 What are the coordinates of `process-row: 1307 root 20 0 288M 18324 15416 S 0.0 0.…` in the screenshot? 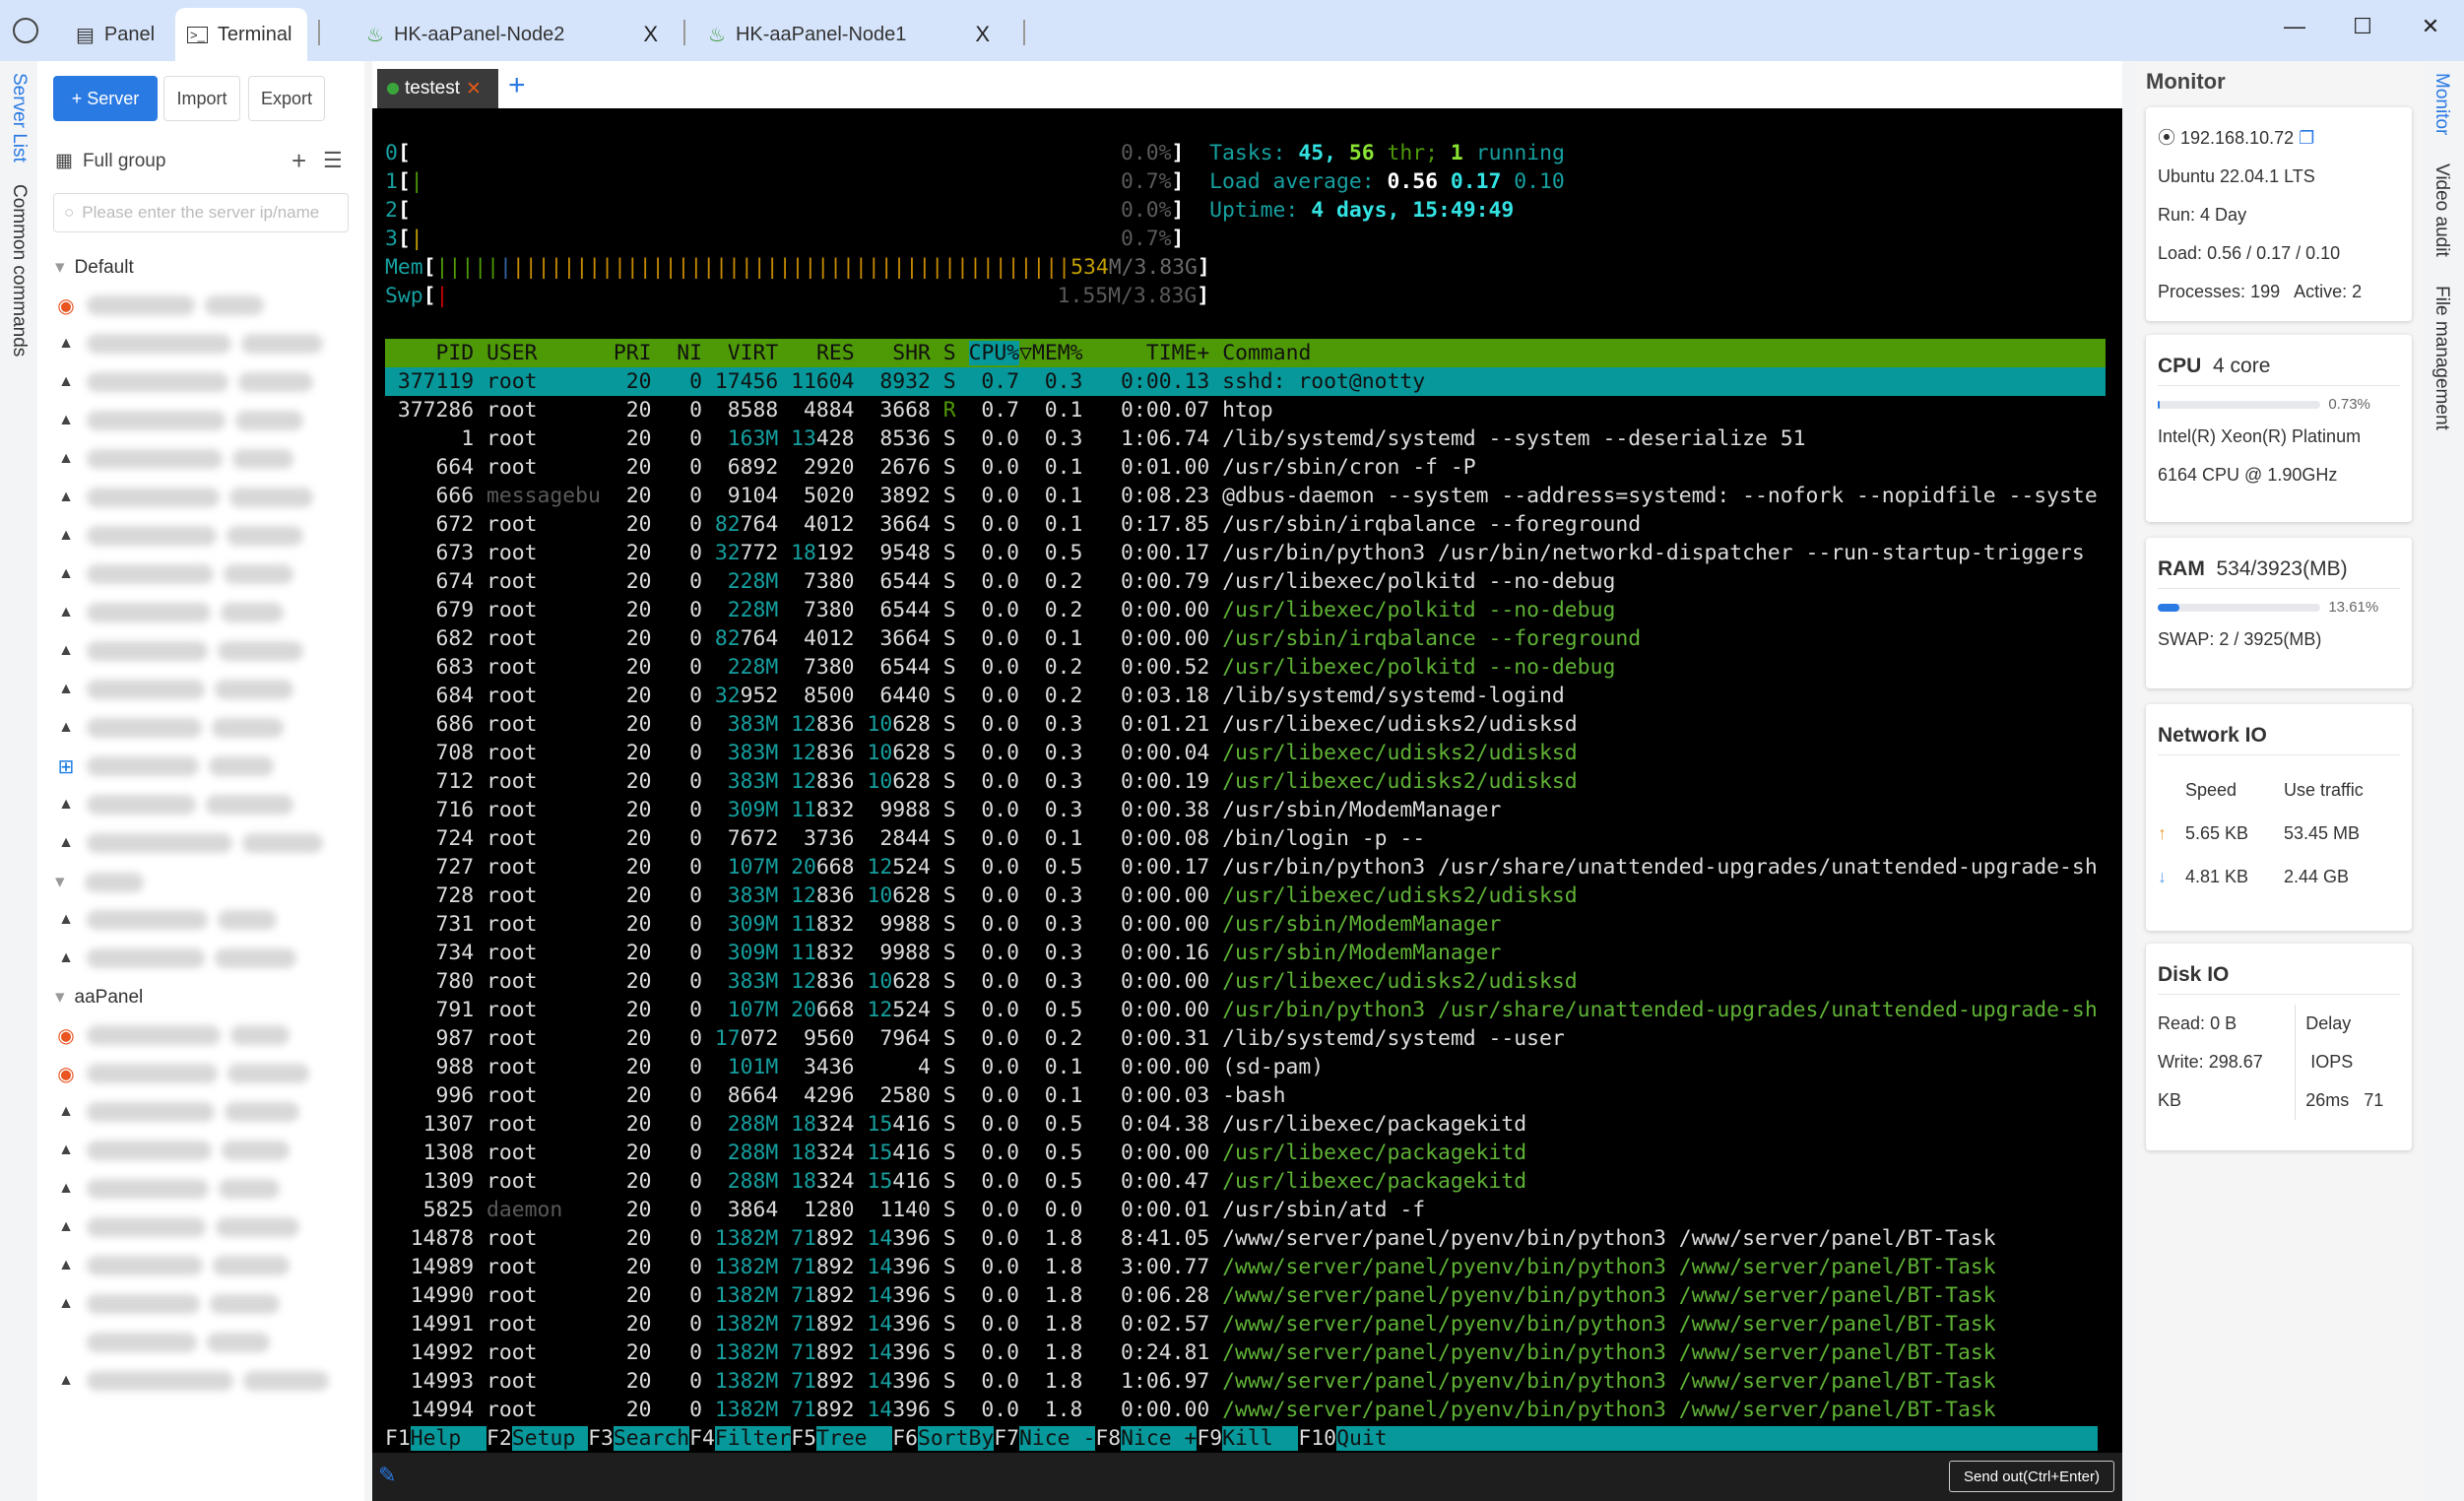 It's located at (956, 1124).